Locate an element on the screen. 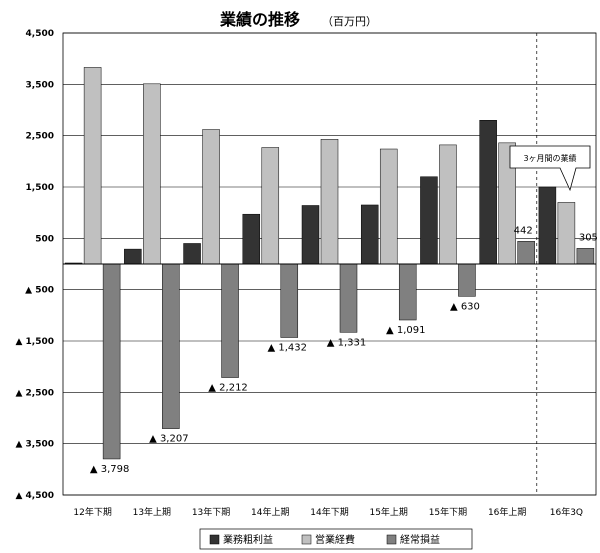 This screenshot has width=600, height=553. y-tick-label: 2,500 is located at coordinates (40, 137).